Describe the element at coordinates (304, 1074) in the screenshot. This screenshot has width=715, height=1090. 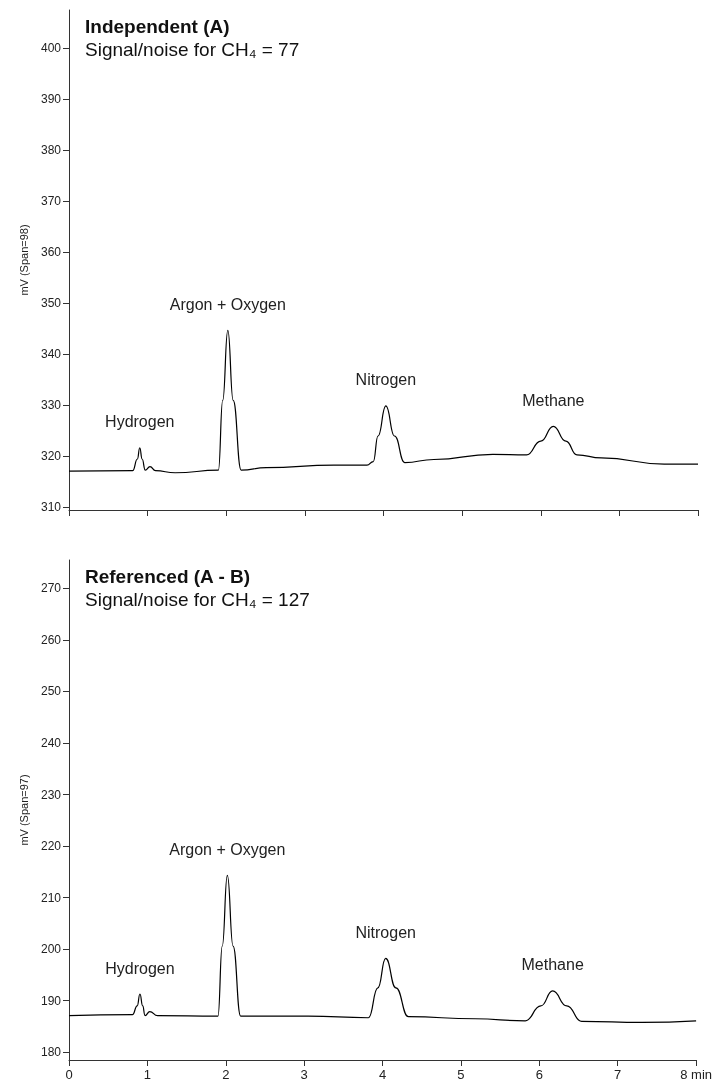
I see `x-tick-label: 3` at that location.